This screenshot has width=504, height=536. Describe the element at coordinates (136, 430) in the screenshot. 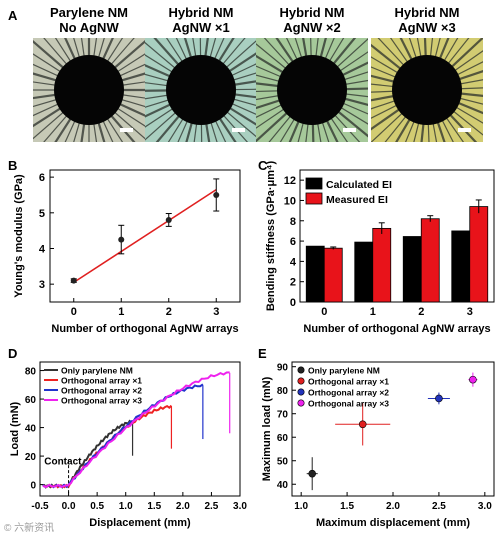

I see `load-curve` at that location.